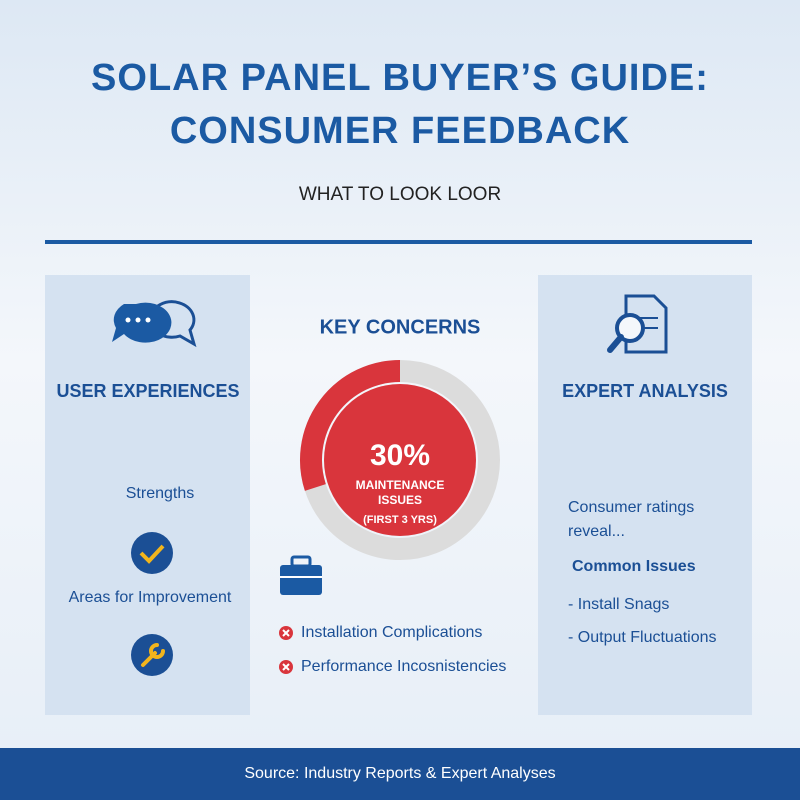 This screenshot has width=800, height=800. What do you see at coordinates (160, 493) in the screenshot?
I see `item: Strengths` at bounding box center [160, 493].